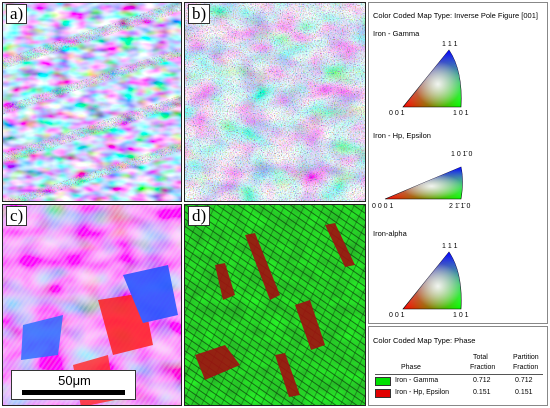  What do you see at coordinates (423, 183) in the screenshot?
I see `ipf-triangle-epsilon` at bounding box center [423, 183].